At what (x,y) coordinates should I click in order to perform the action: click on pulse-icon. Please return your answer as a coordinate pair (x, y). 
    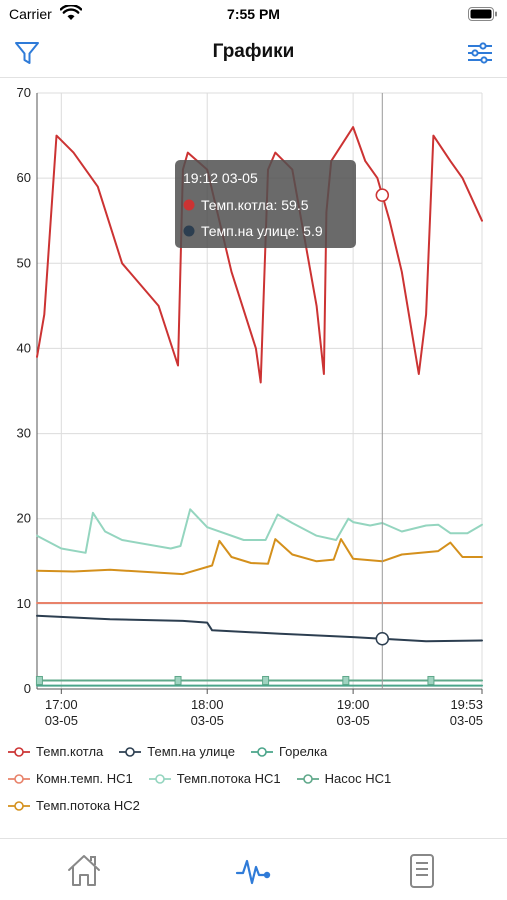
    Looking at the image, I should click on (254, 871).